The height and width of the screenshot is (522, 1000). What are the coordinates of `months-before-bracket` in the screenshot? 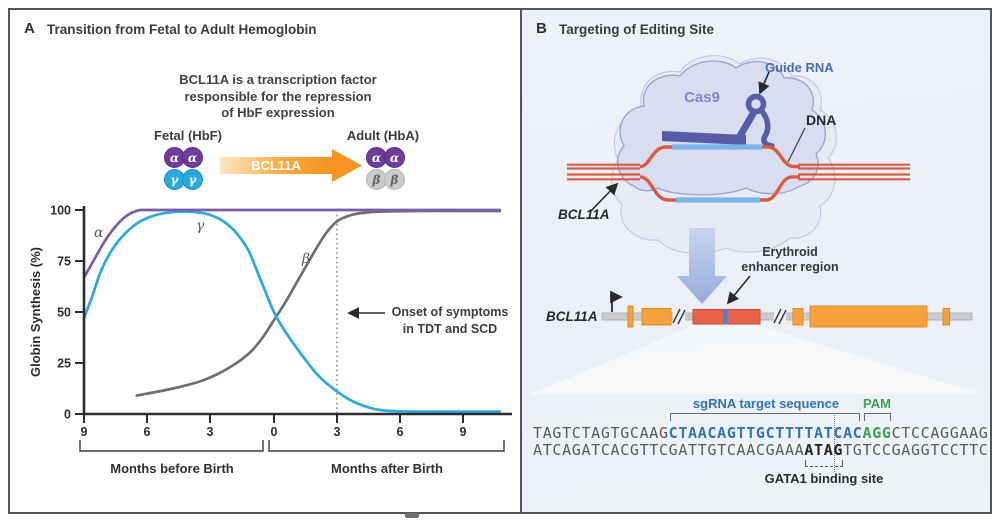 It's located at (171, 446).